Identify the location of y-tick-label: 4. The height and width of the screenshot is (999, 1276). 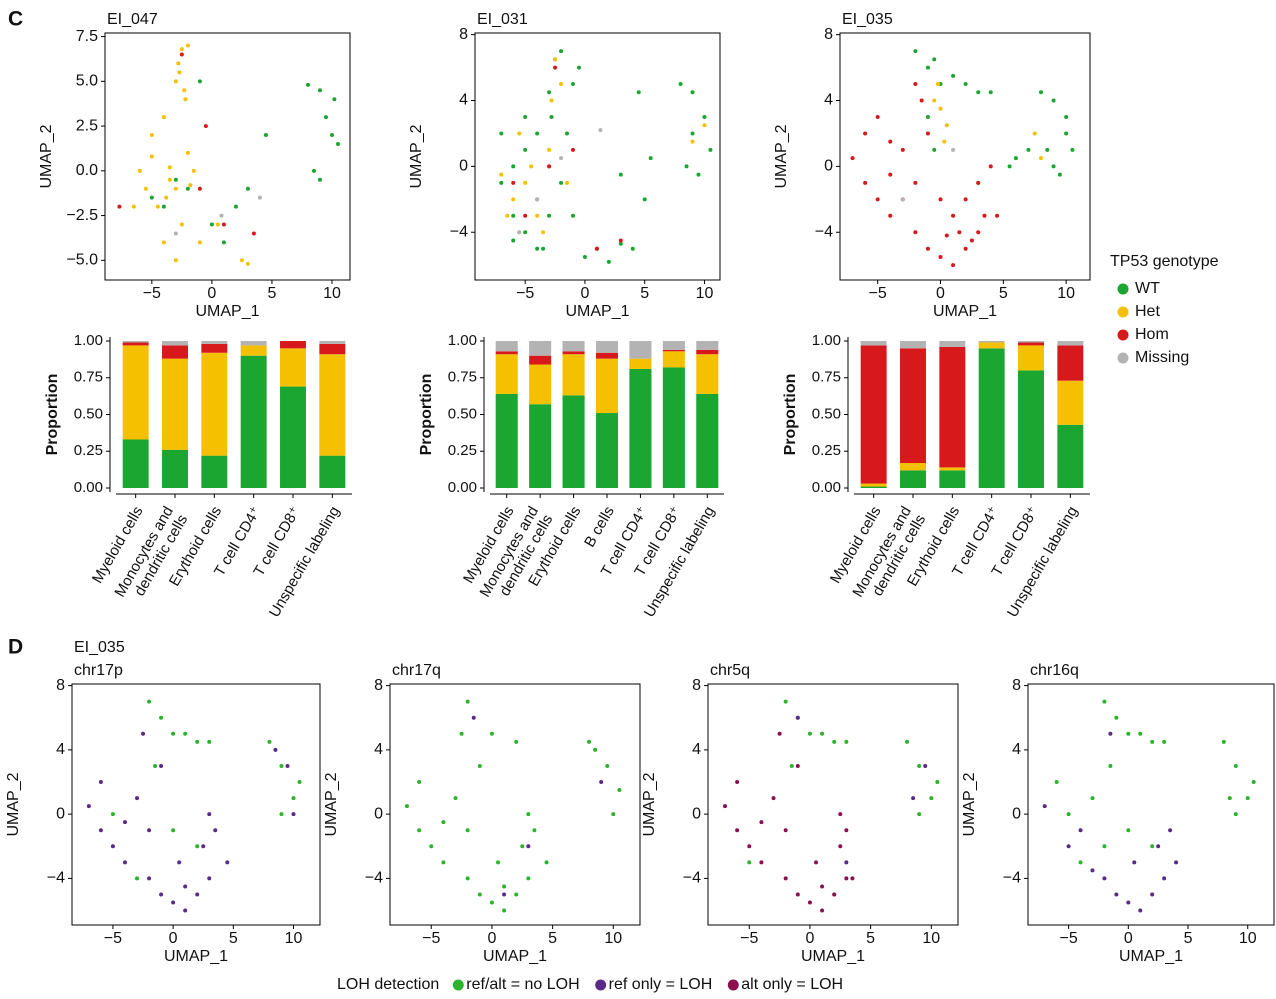
(378, 749).